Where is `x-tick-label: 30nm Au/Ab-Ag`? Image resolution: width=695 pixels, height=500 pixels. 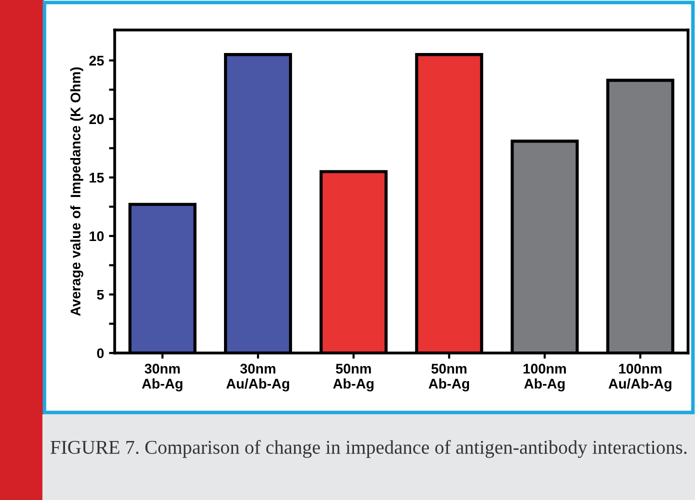 x-tick-label: 30nm Au/Ab-Ag is located at coordinates (258, 378).